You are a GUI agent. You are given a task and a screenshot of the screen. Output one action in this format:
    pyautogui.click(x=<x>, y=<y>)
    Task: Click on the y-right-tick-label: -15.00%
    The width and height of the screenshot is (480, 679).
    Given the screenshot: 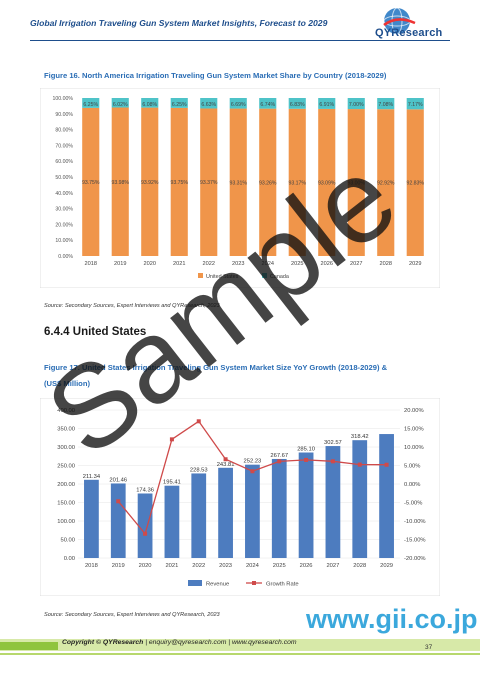 What is the action you would take?
    pyautogui.click(x=415, y=541)
    